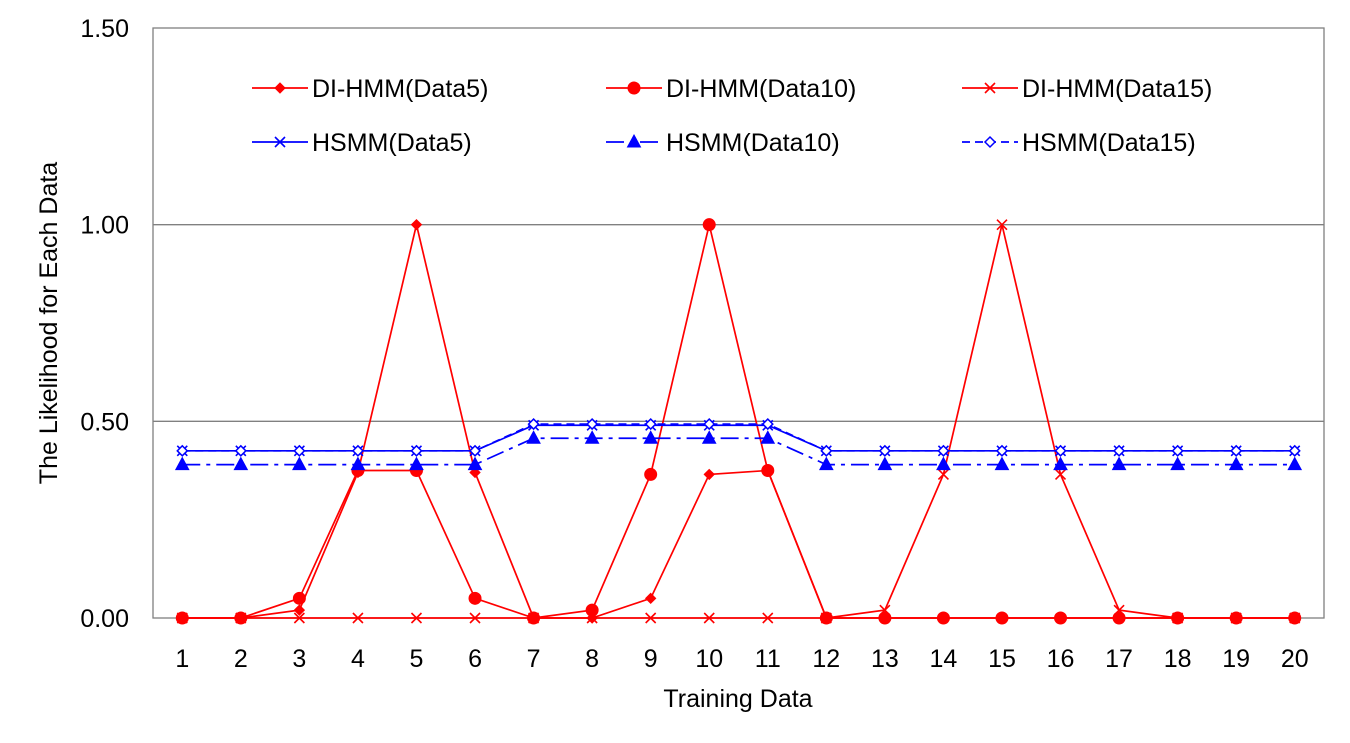 The image size is (1350, 743). Describe the element at coordinates (1117, 89) in the screenshot. I see `legend-label: DI-HMM(Data15)` at that location.